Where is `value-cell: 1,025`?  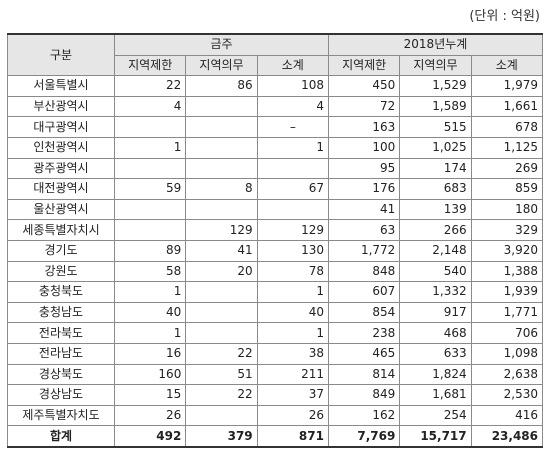 value-cell: 1,025 is located at coordinates (435, 147).